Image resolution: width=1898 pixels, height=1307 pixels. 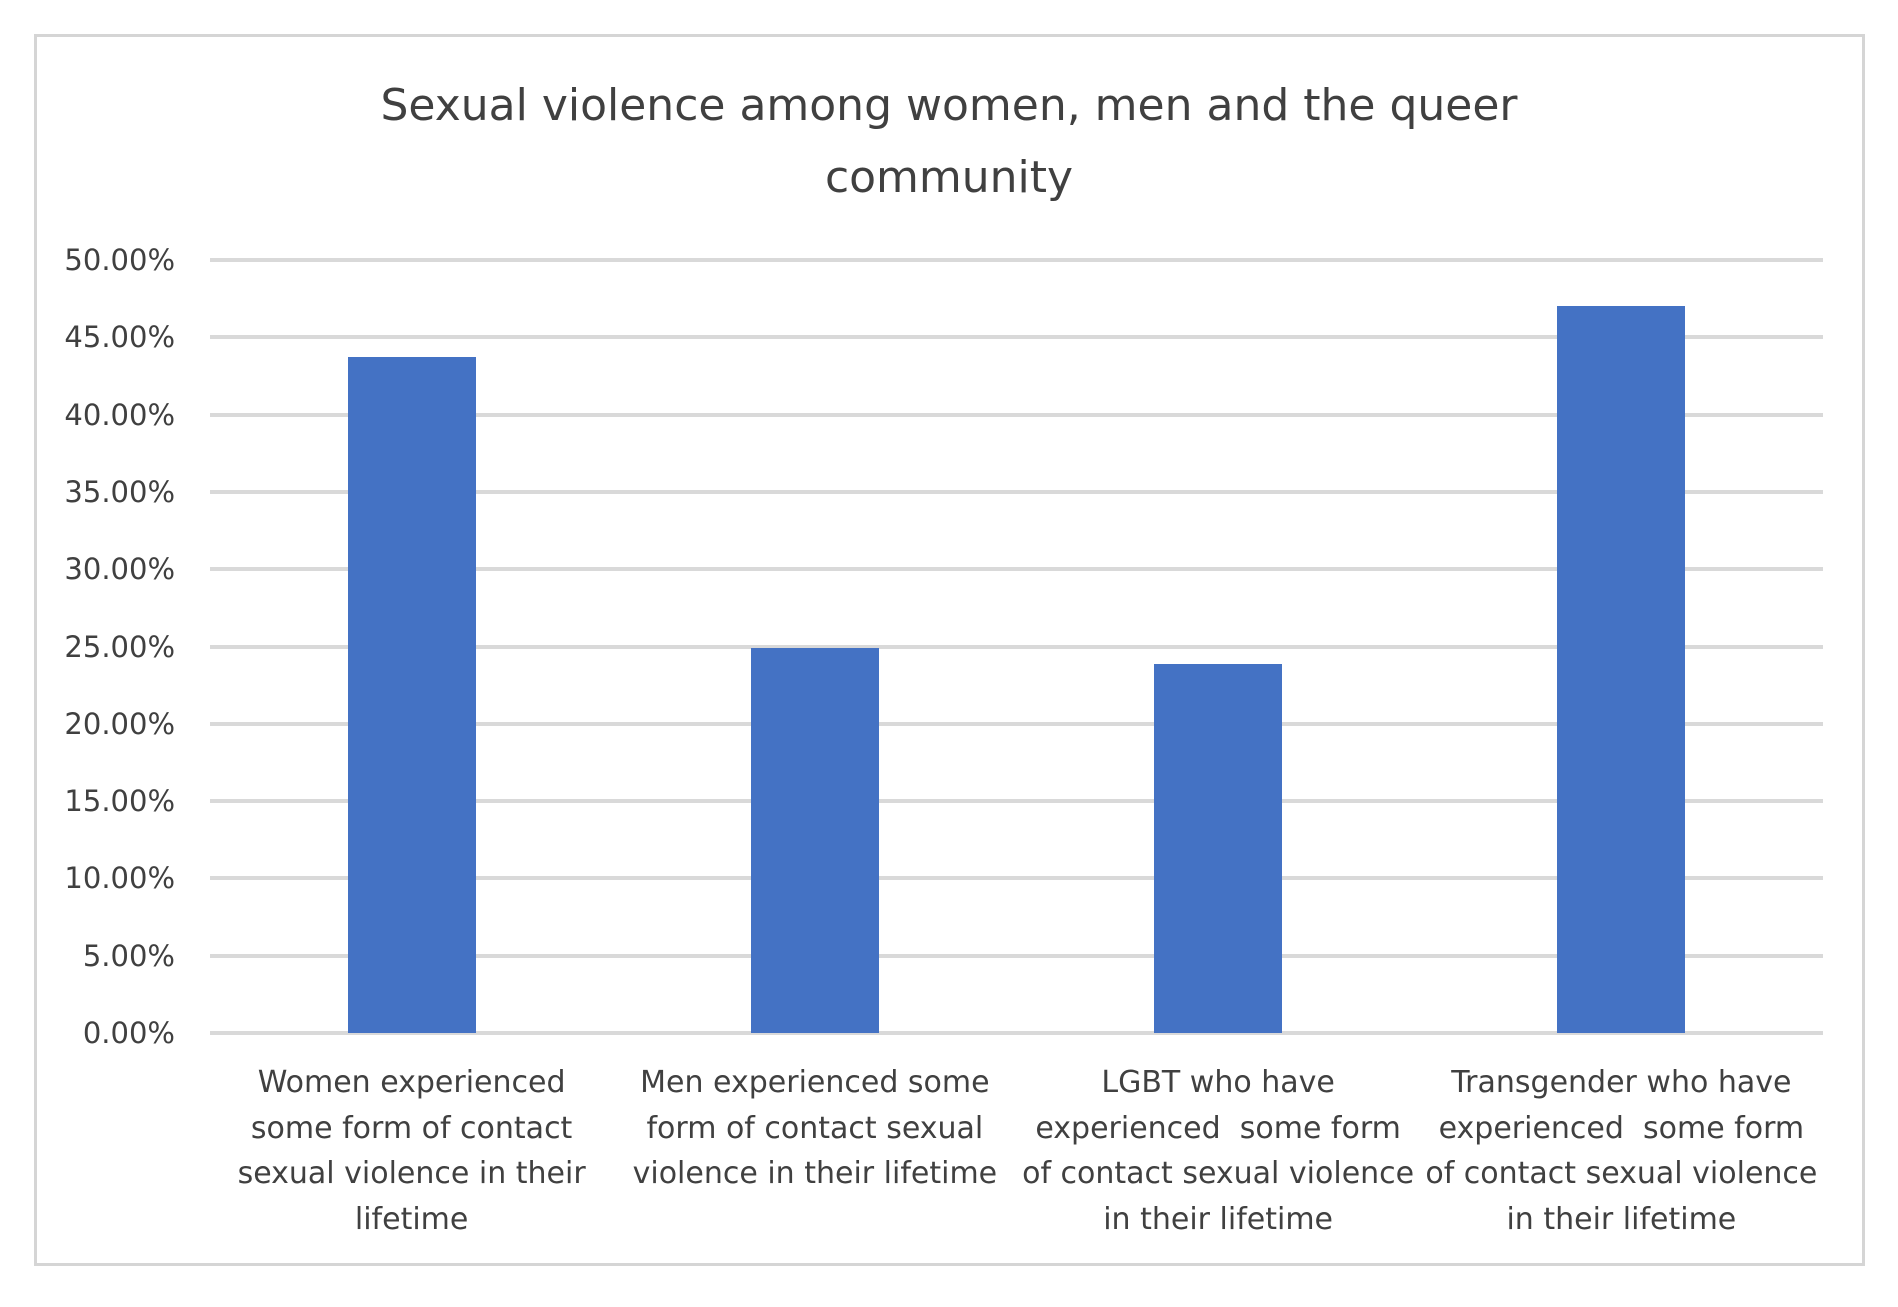 What do you see at coordinates (949, 177) in the screenshot?
I see `chart-title-line-2: community` at bounding box center [949, 177].